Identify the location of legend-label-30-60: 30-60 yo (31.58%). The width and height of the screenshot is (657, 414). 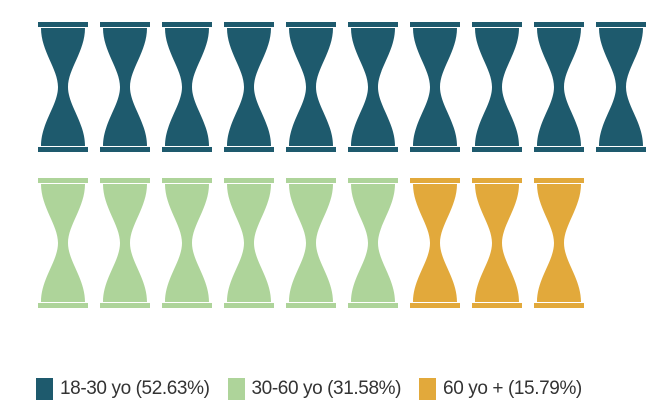
(326, 388).